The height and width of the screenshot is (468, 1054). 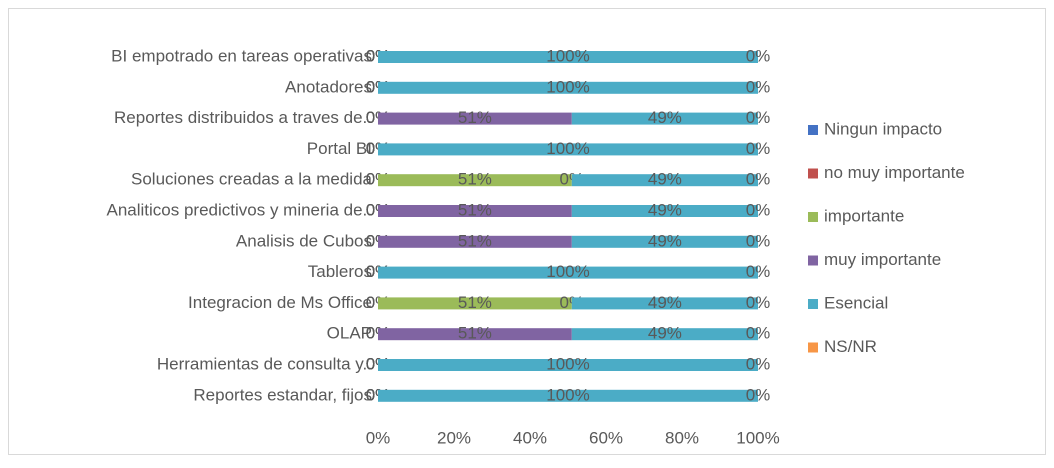 What do you see at coordinates (864, 215) in the screenshot?
I see `legend-label: importante` at bounding box center [864, 215].